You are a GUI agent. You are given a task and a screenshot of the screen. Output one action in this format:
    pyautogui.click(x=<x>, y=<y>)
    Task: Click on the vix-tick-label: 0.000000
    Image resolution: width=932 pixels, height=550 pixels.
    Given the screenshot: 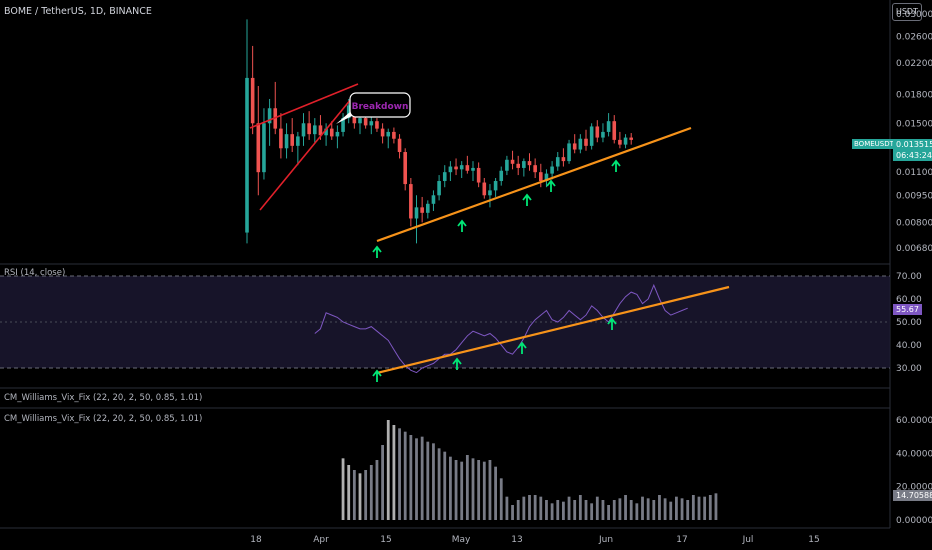 What is the action you would take?
    pyautogui.click(x=914, y=521)
    